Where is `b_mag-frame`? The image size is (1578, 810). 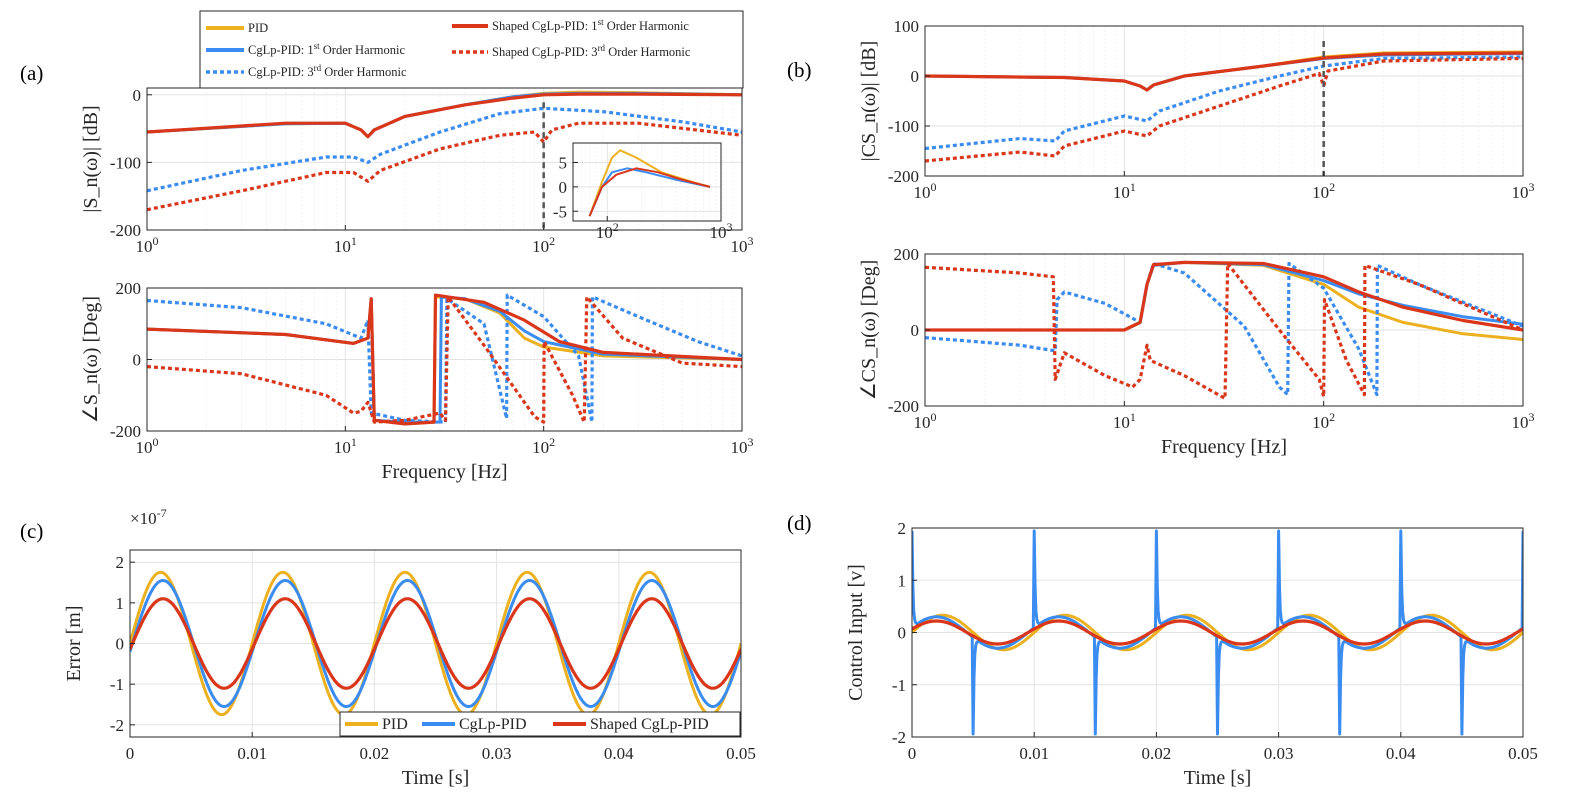
b_mag-frame is located at coordinates (1224, 101).